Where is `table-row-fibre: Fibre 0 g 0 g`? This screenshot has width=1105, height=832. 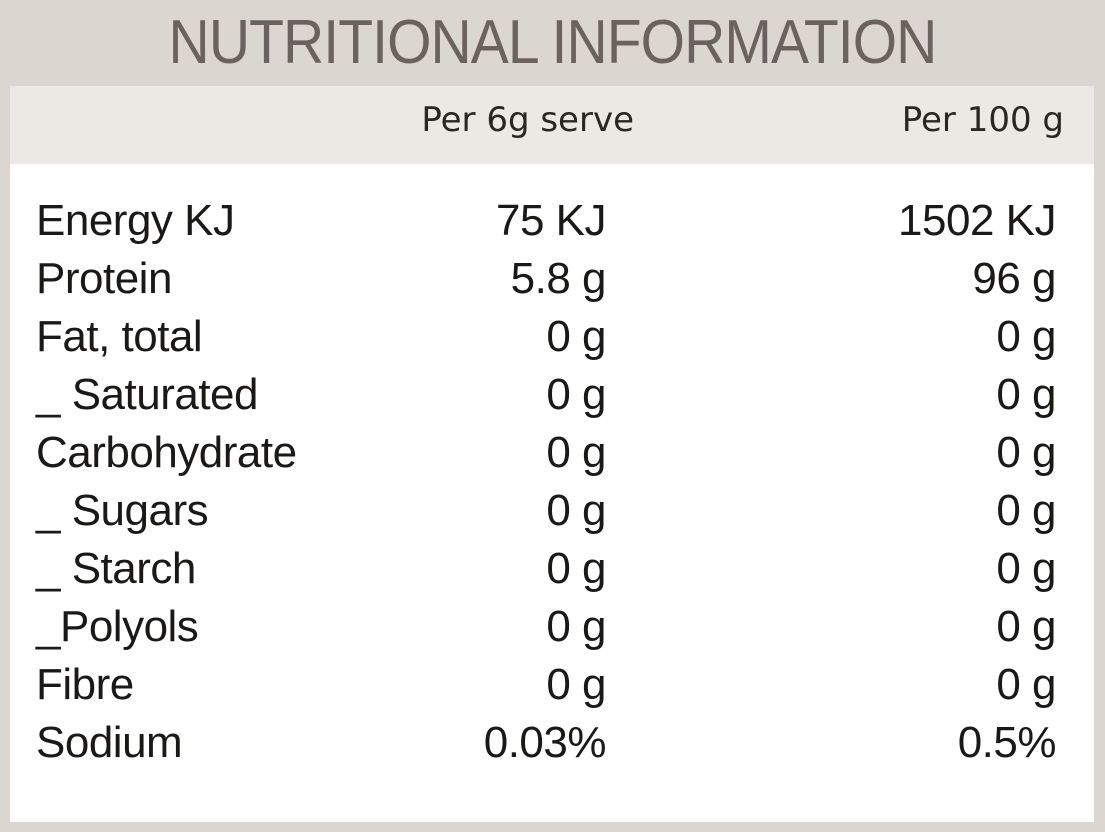 table-row-fibre: Fibre 0 g 0 g is located at coordinates (552, 685).